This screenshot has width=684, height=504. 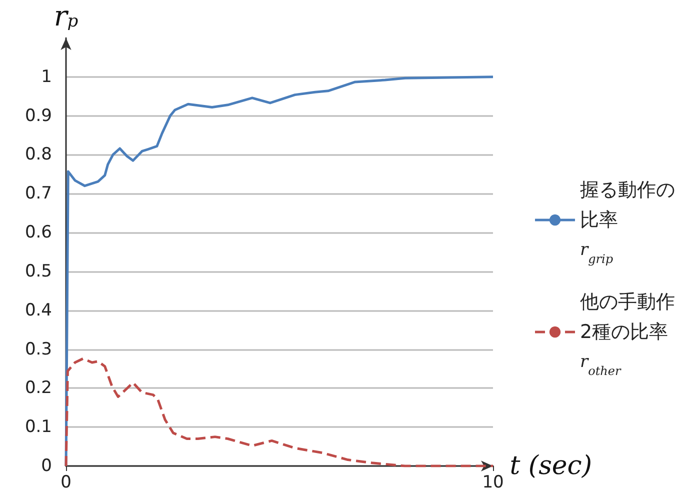 What do you see at coordinates (38, 116) in the screenshot?
I see `y-tick-label: 0.9` at bounding box center [38, 116].